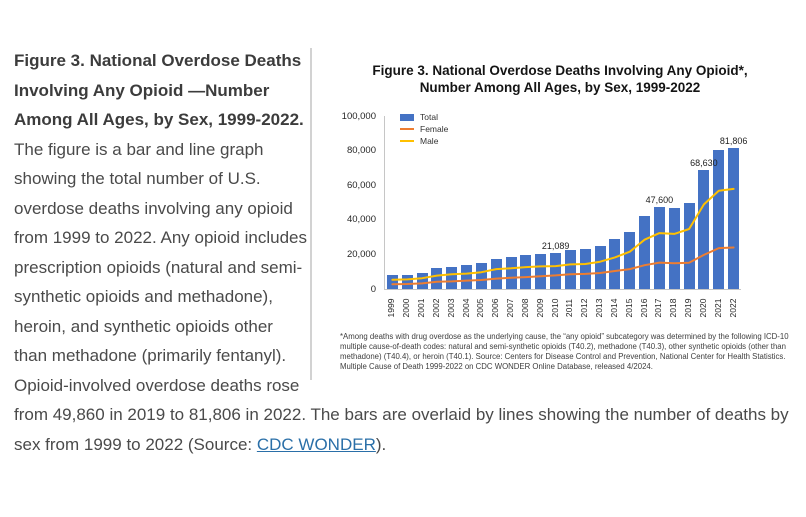 This screenshot has height=517, width=806. I want to click on data-label-2017: 47,600, so click(659, 199).